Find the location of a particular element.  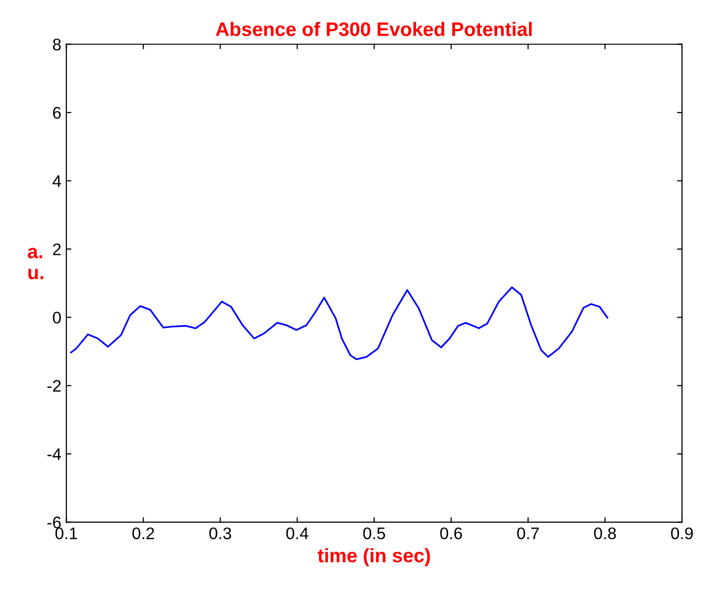

y-tick-label: -6 is located at coordinates (54, 522).